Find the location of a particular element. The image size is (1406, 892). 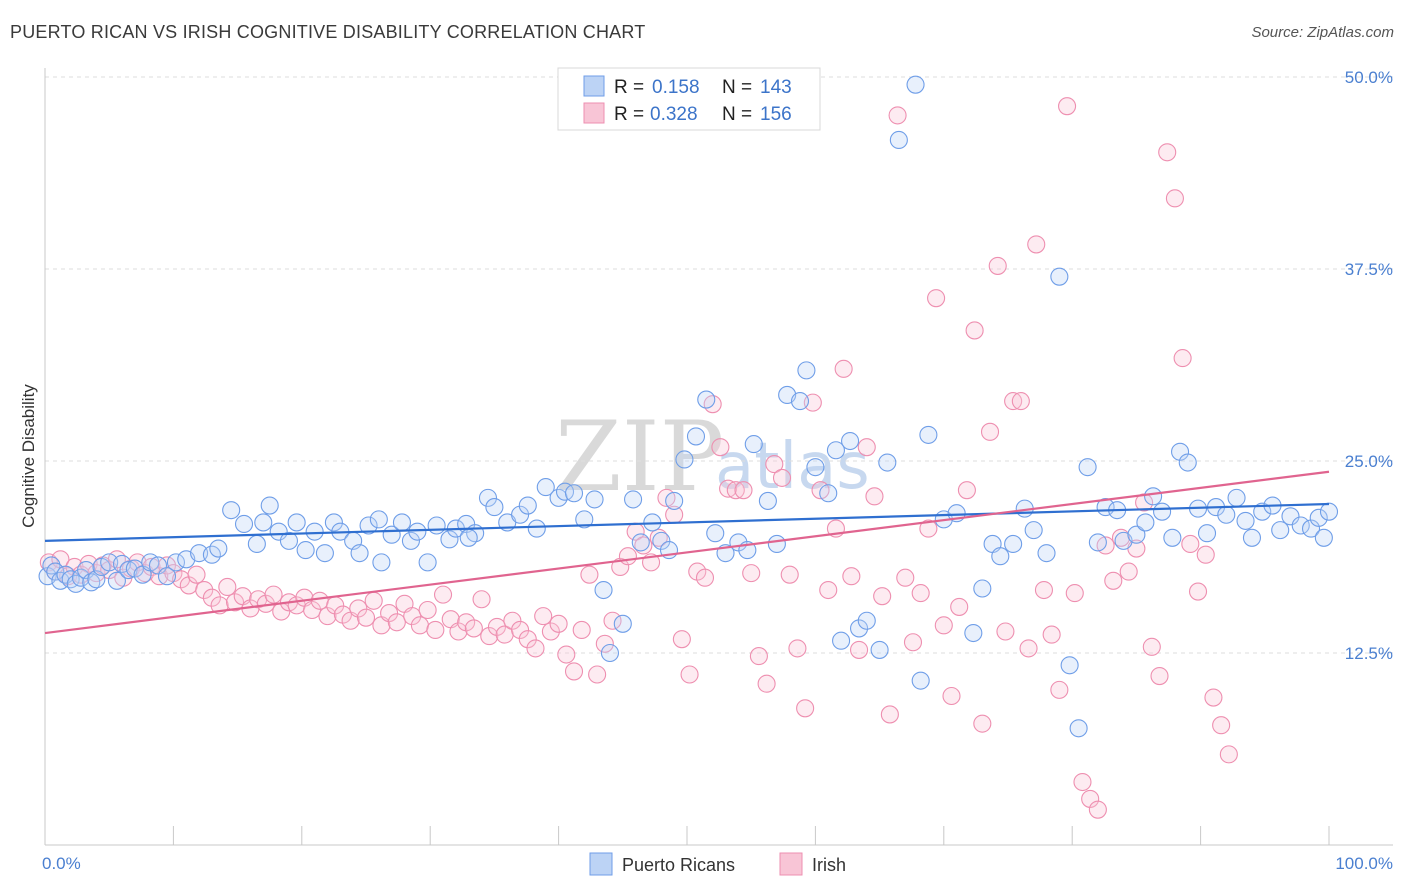

legend-r-label-blue: R = is located at coordinates (629, 87).